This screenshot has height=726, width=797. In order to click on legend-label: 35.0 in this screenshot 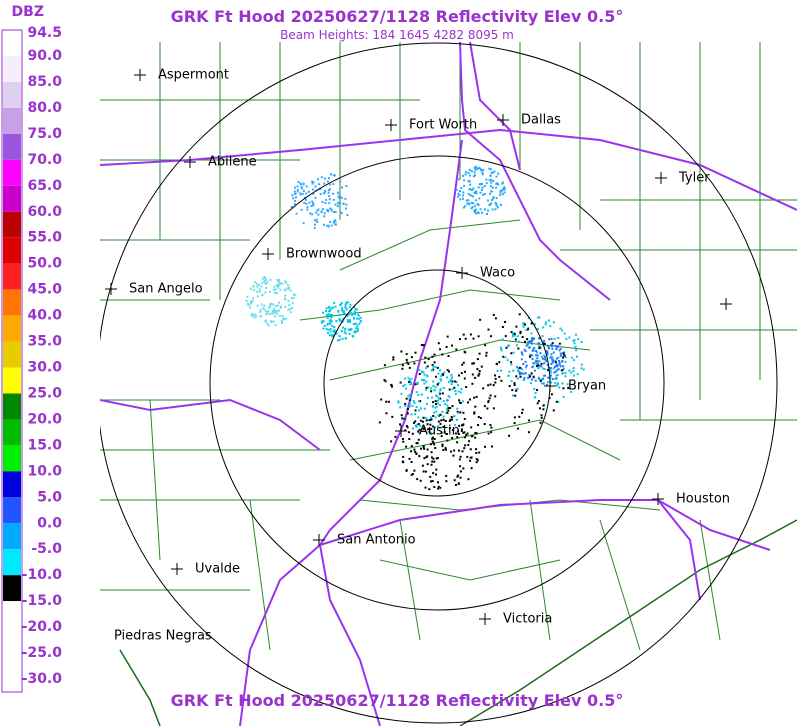, I will do `click(44, 342)`.